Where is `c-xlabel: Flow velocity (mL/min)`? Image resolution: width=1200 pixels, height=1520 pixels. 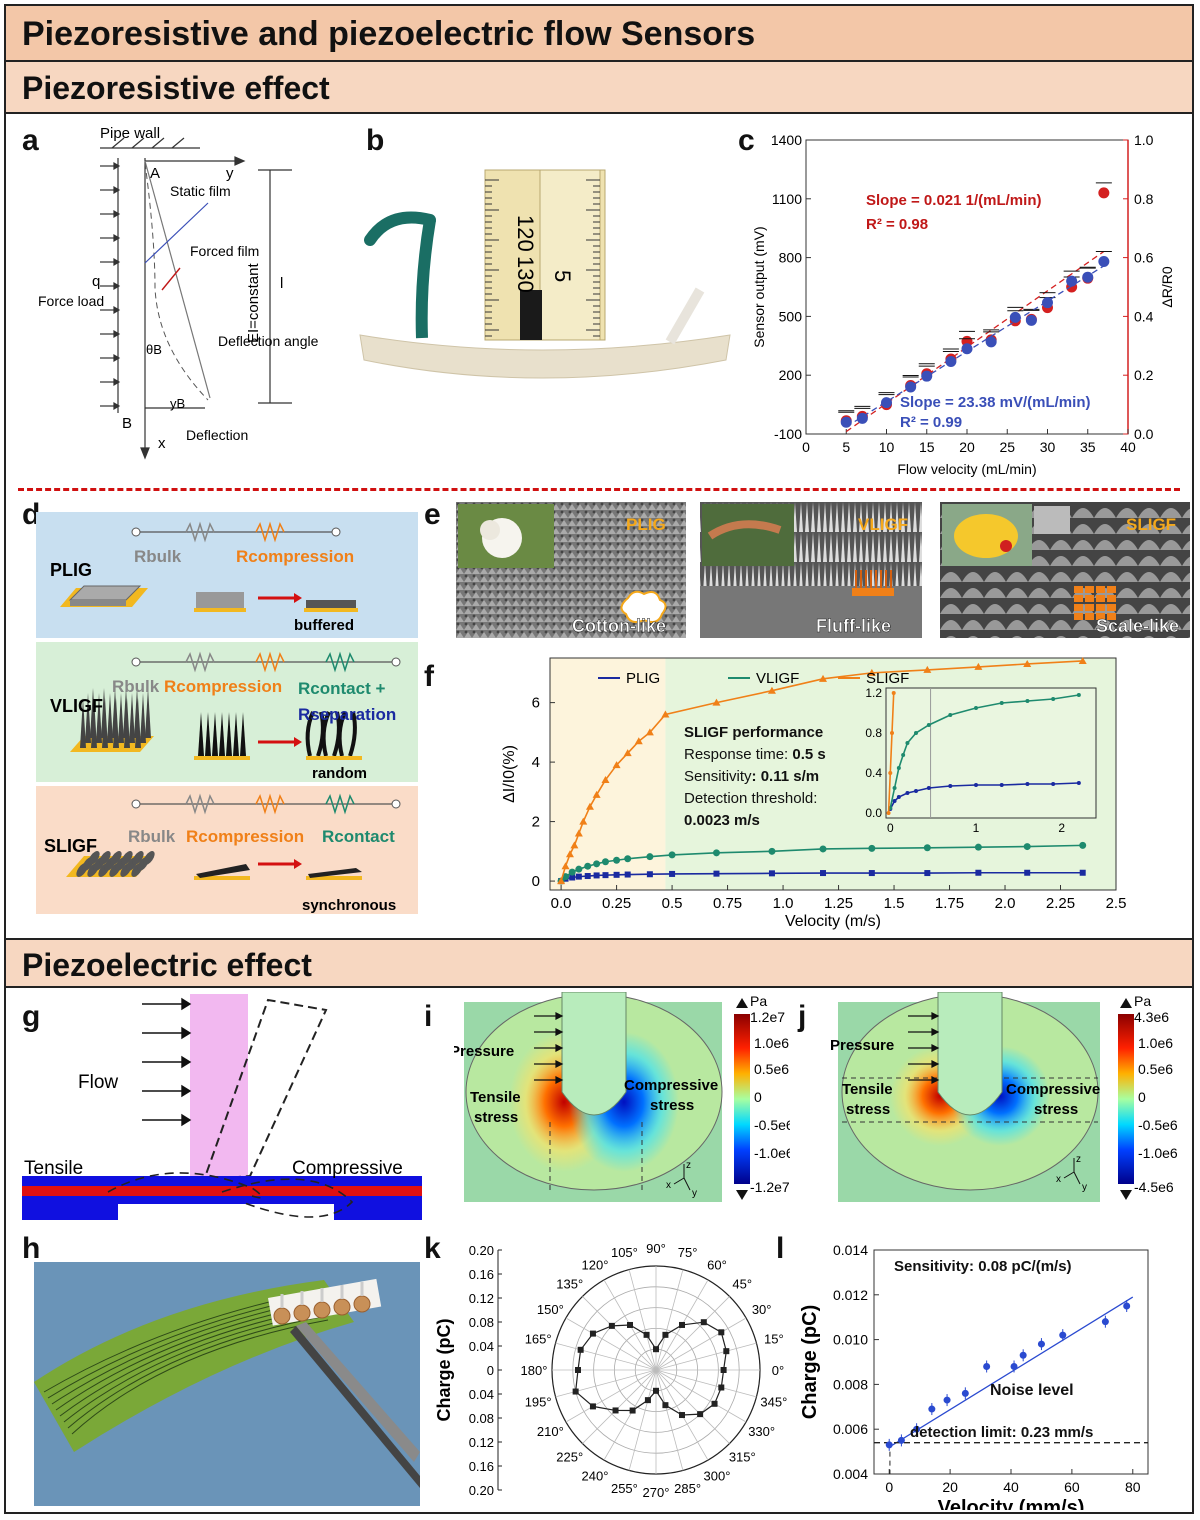 c-xlabel: Flow velocity (mL/min) is located at coordinates (966, 469).